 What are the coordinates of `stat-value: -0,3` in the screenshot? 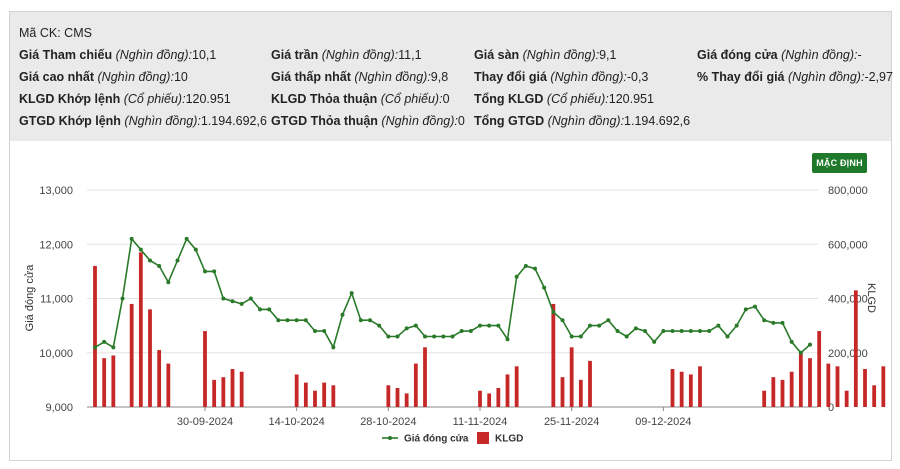 It's located at (637, 77).